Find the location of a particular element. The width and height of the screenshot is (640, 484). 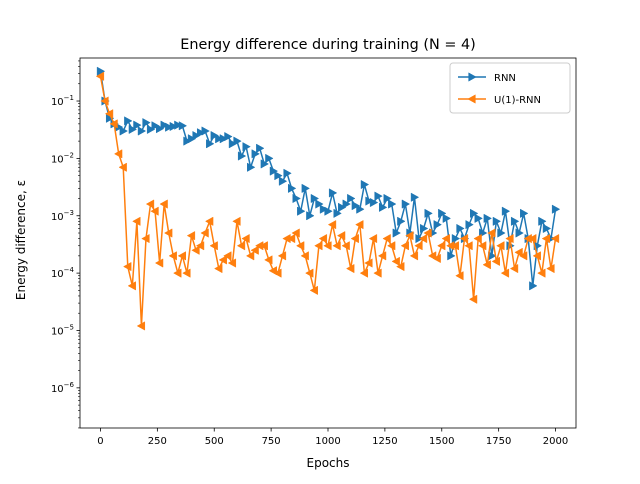

x-tick-label: 1750 is located at coordinates (498, 441).